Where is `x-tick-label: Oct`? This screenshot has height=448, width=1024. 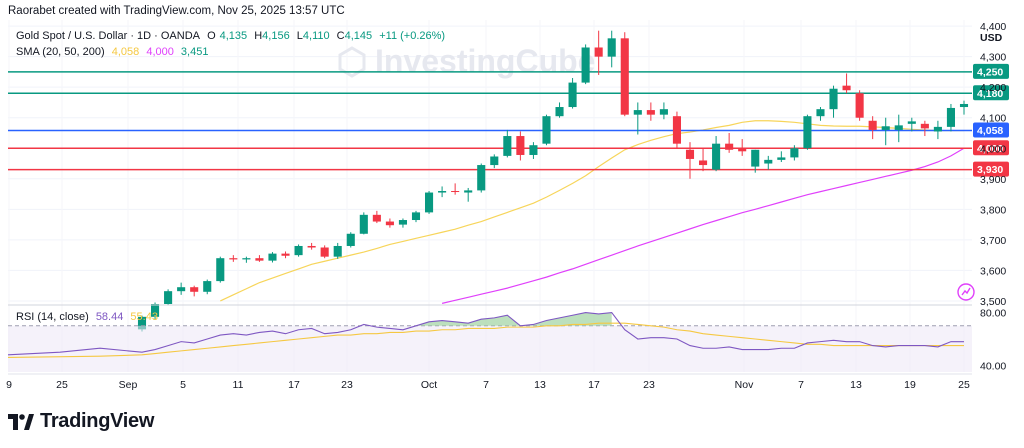
x-tick-label: Oct is located at coordinates (429, 385).